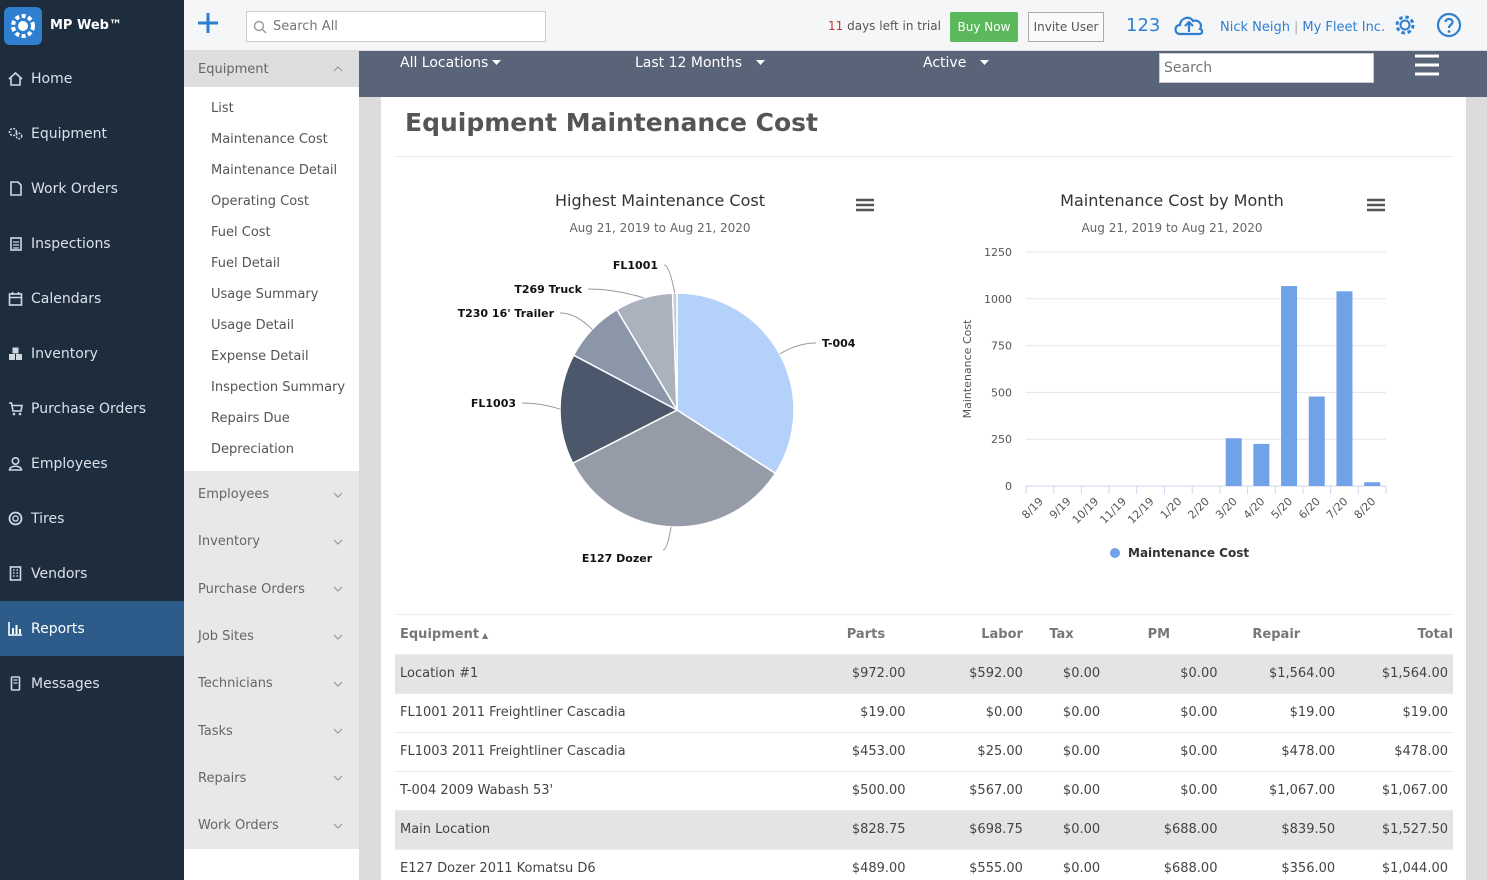  I want to click on column-header-label: PM, so click(1159, 634).